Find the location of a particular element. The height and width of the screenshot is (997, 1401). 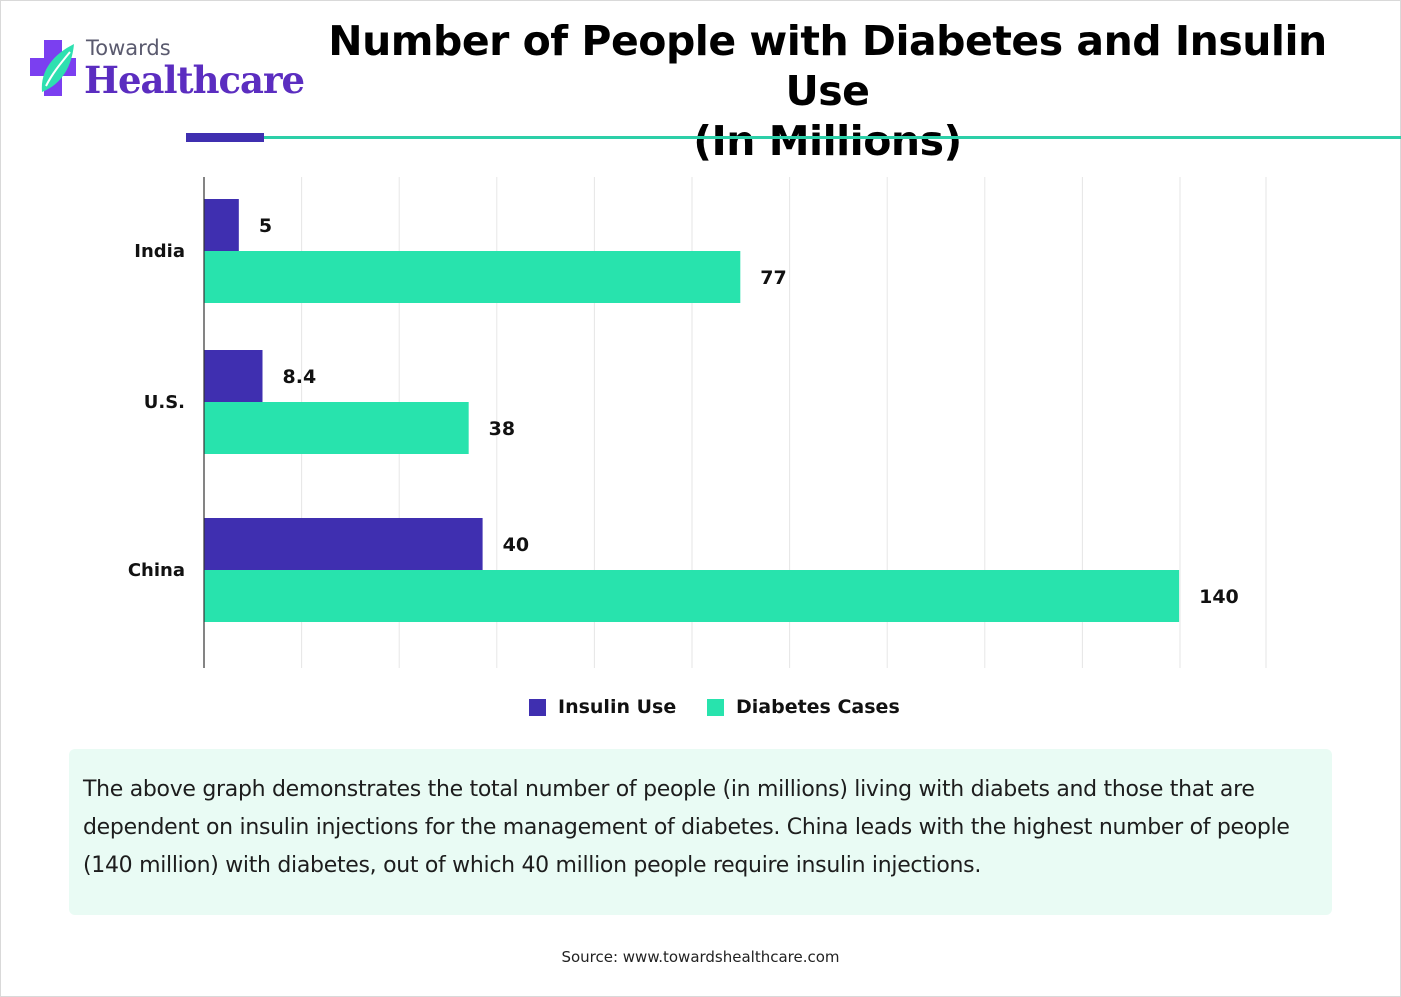

data-label: 40 is located at coordinates (516, 545).